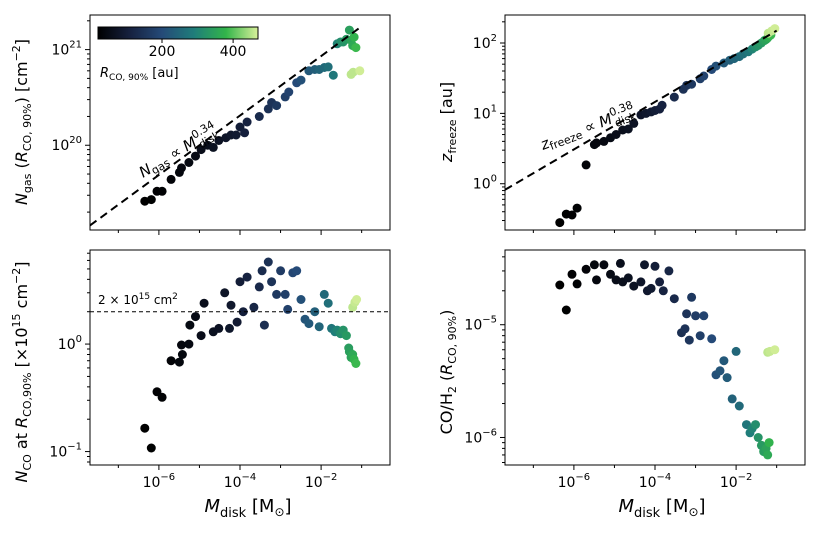  Describe the element at coordinates (485, 112) in the screenshot. I see `y-tick-label: 10¹` at that location.